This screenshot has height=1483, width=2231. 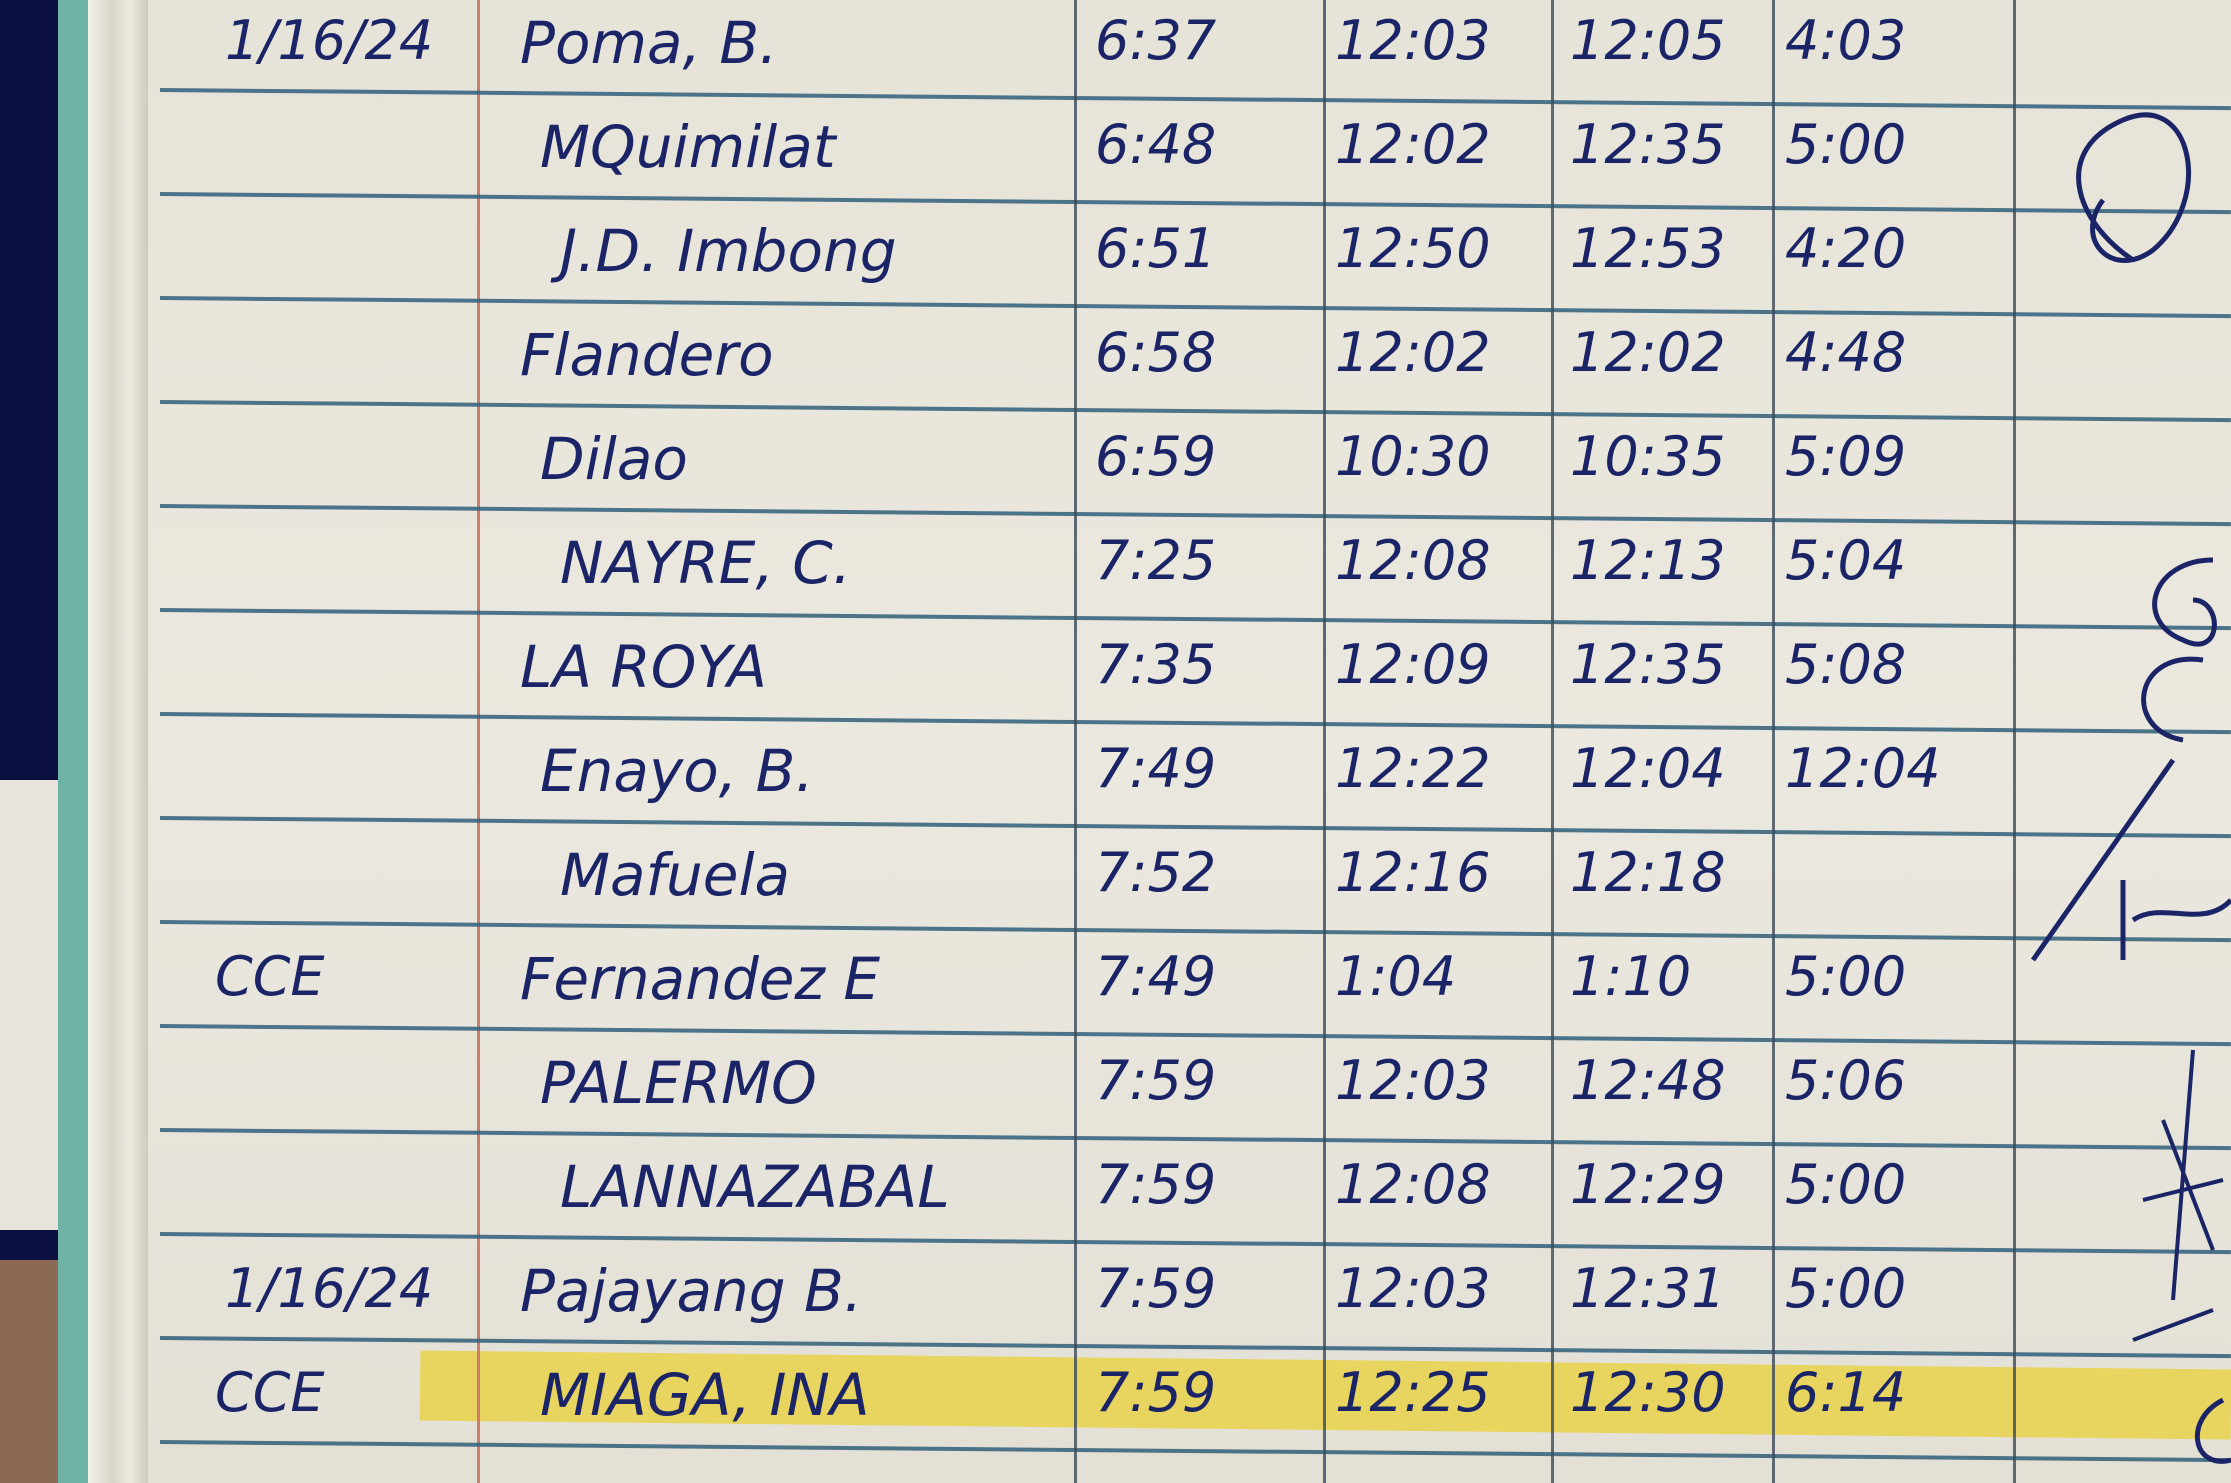 What do you see at coordinates (691, 1291) in the screenshot?
I see `name-cell: Pajayang B.` at bounding box center [691, 1291].